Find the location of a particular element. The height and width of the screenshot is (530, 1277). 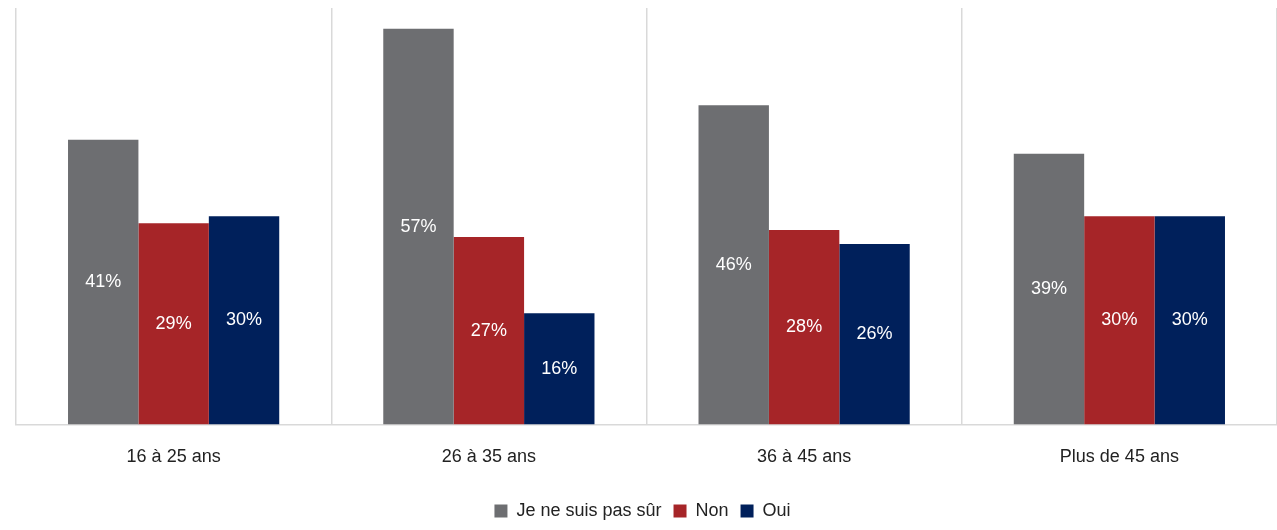

data-label: 41% is located at coordinates (103, 281).